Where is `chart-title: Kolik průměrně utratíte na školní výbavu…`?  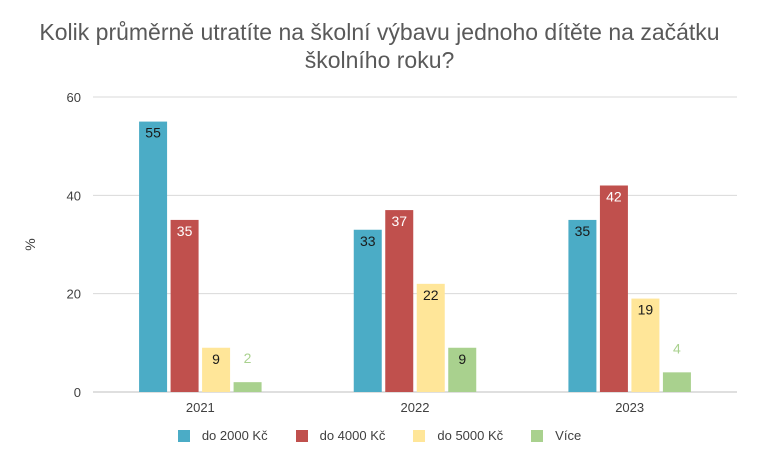
chart-title: Kolik průměrně utratíte na školní výbavu… is located at coordinates (379, 46).